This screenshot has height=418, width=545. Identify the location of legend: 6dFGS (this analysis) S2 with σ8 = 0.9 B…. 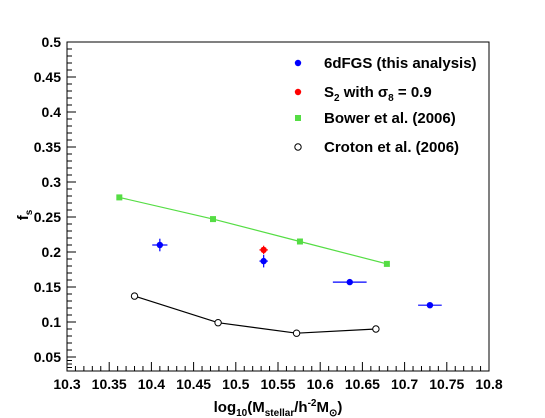
(385, 105).